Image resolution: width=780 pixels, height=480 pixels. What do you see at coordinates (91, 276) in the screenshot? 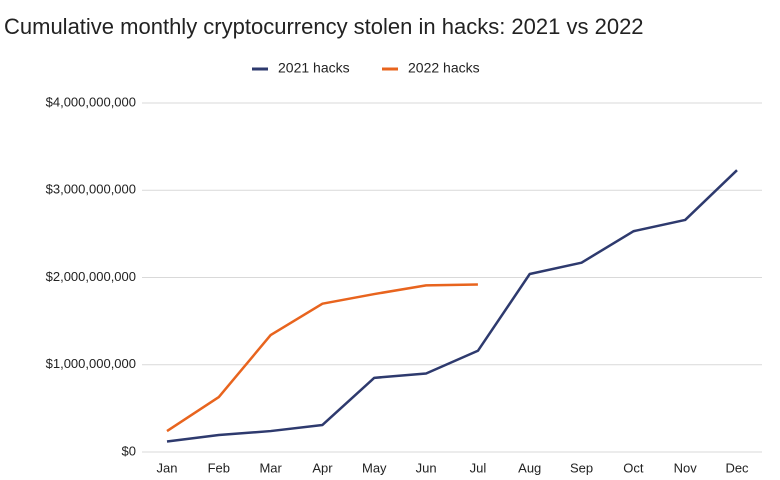
I see `y-tick-label: $2,000,000,000` at bounding box center [91, 276].